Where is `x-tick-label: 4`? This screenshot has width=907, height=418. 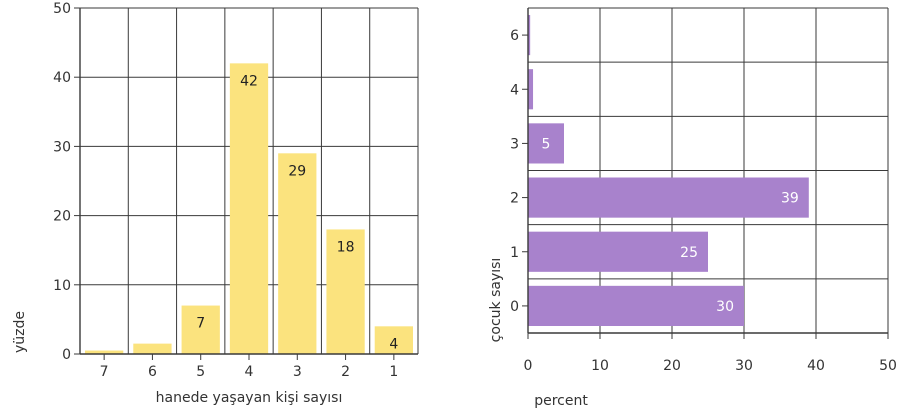
x-tick-label: 4 is located at coordinates (249, 372).